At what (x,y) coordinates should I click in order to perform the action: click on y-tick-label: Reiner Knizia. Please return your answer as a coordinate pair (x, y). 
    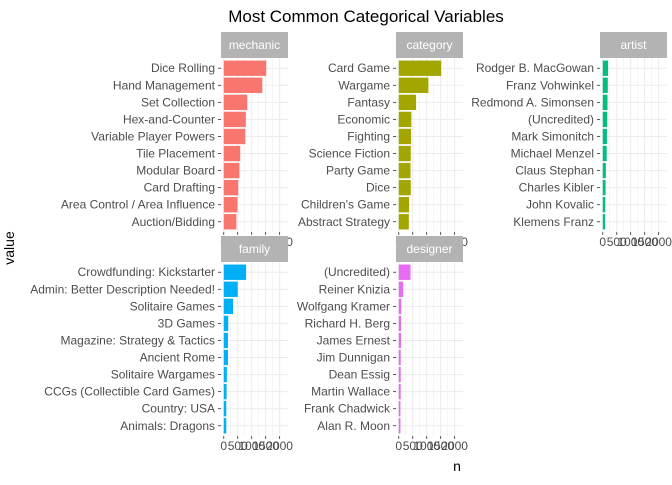
    Looking at the image, I should click on (355, 289).